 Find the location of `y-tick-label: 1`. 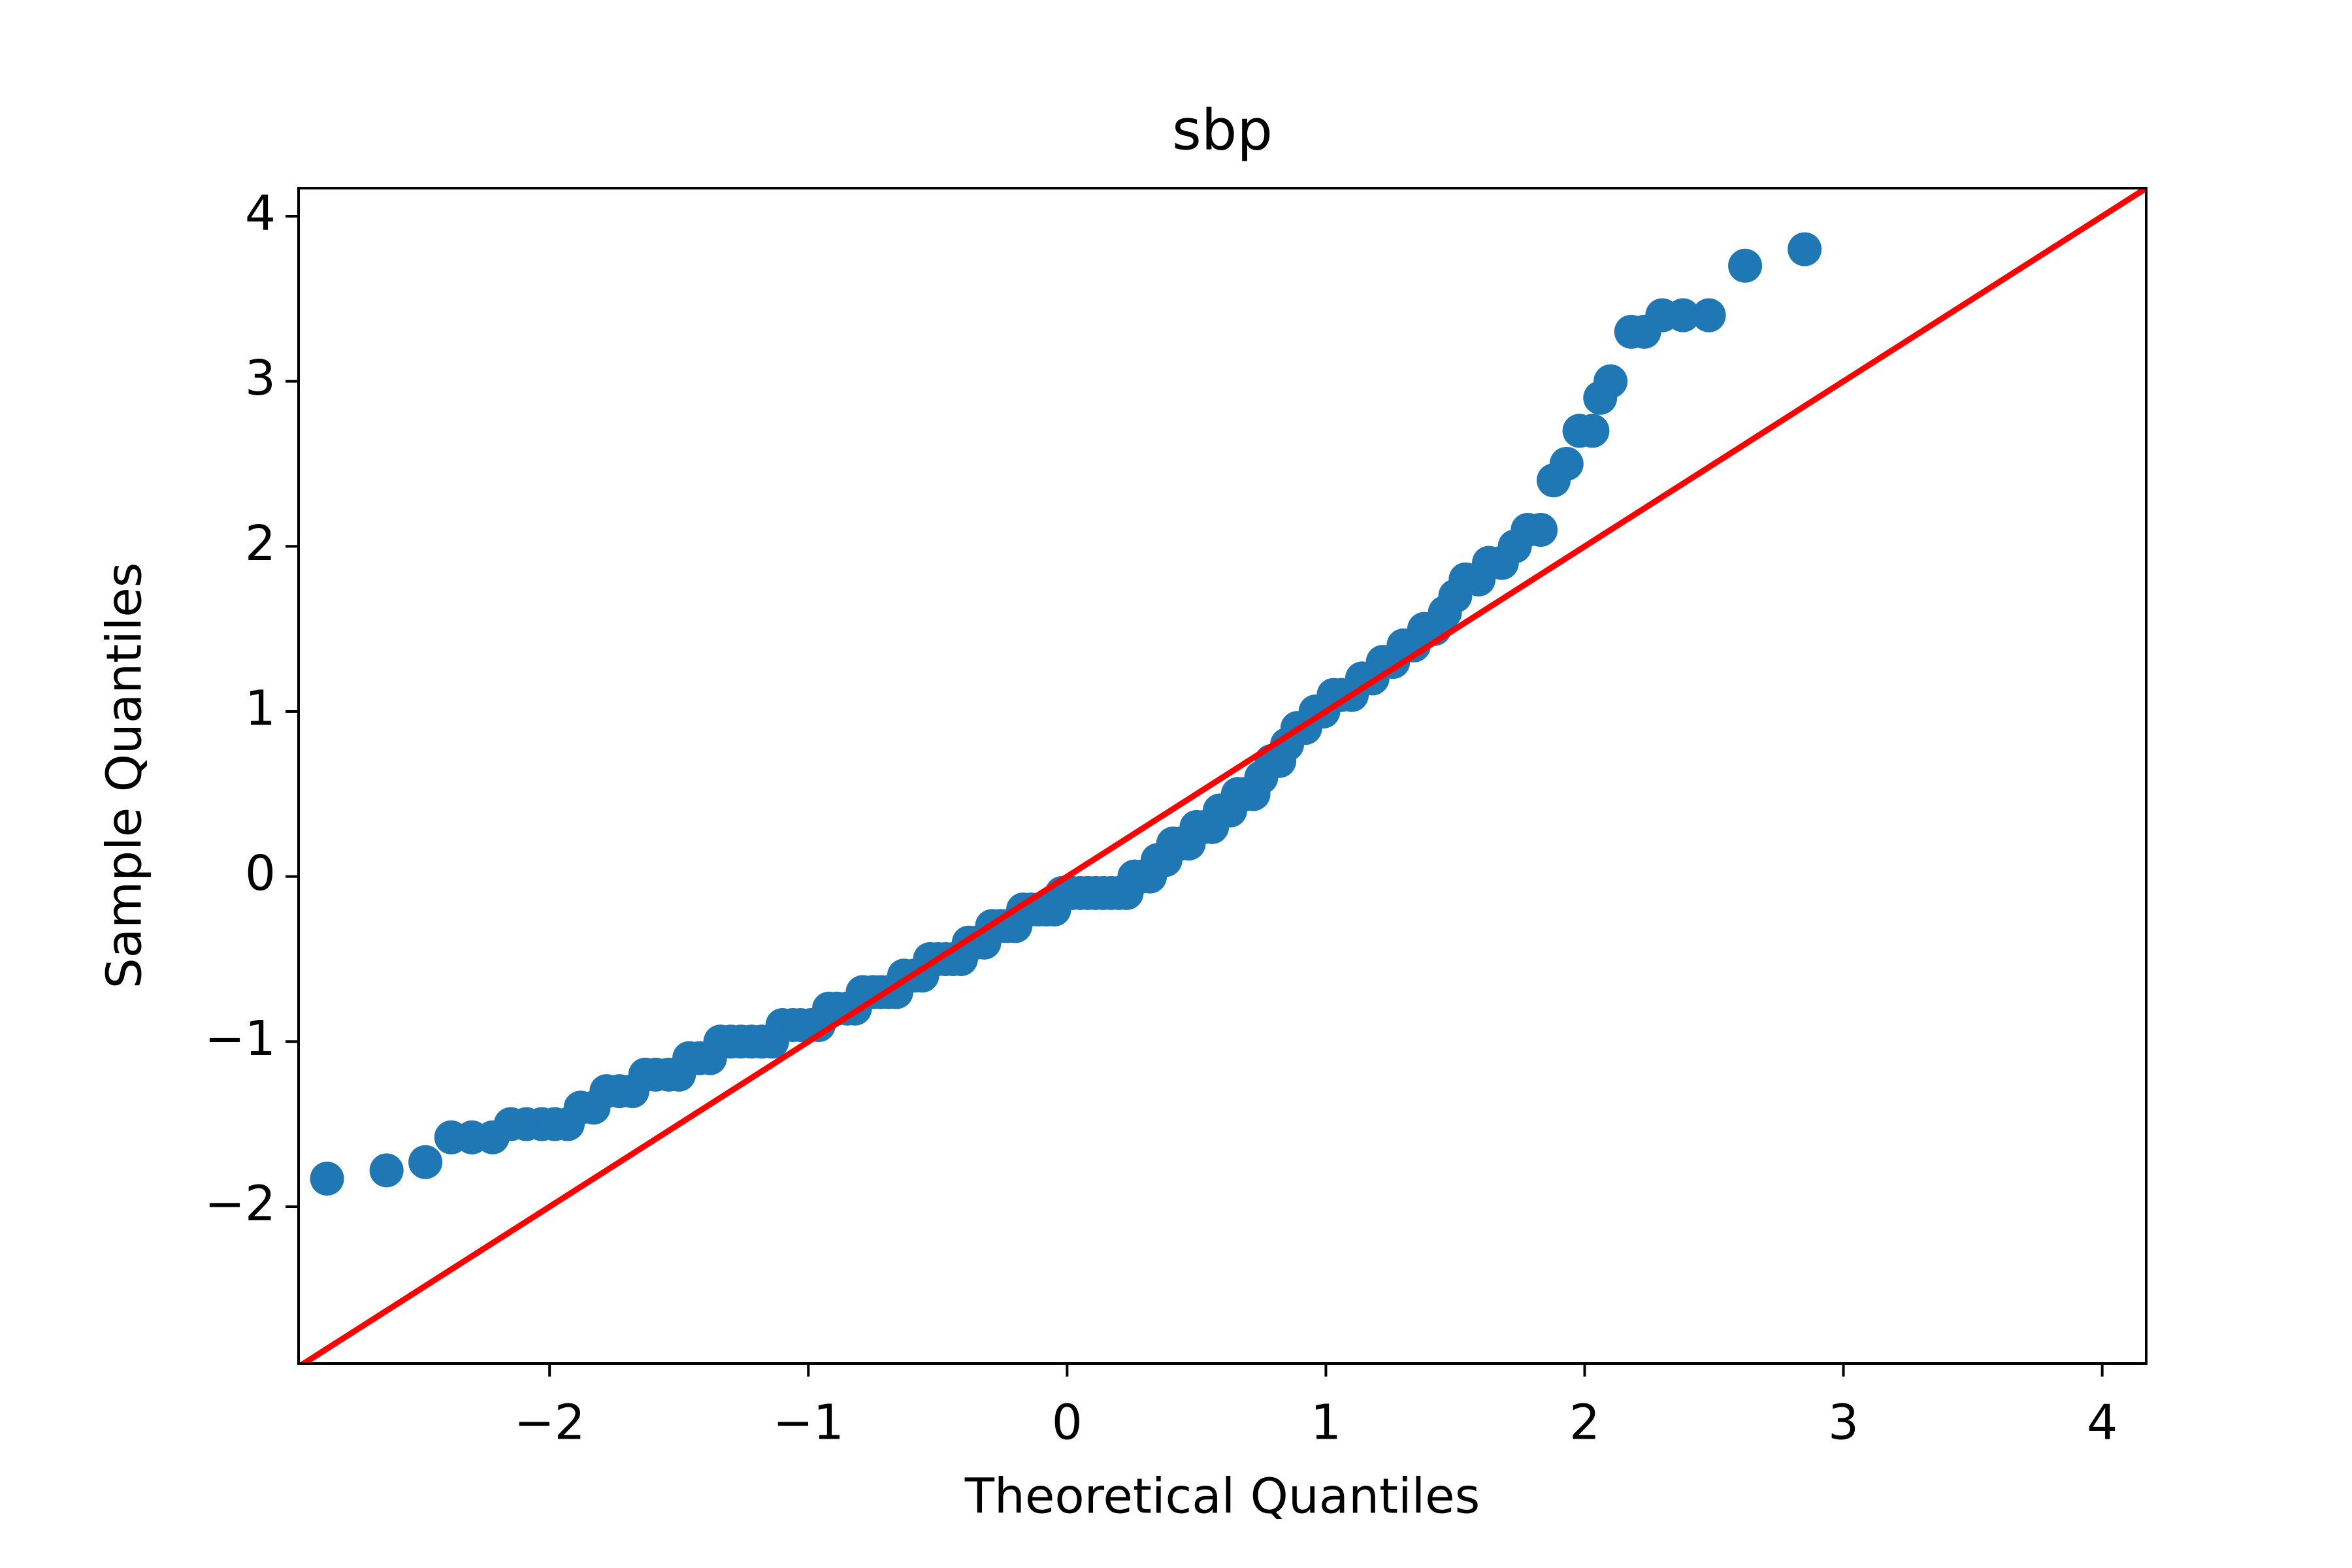

y-tick-label: 1 is located at coordinates (260, 708).